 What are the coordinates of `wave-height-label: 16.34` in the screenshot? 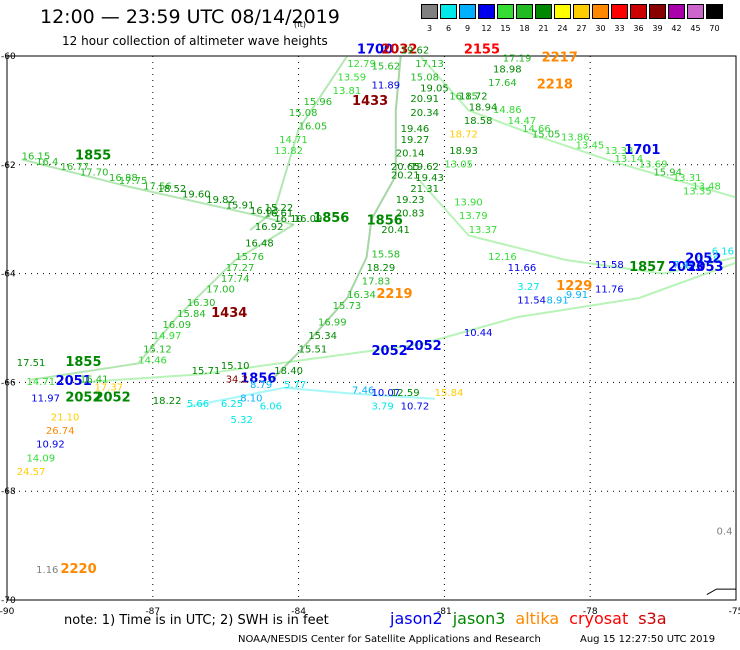 It's located at (361, 295).